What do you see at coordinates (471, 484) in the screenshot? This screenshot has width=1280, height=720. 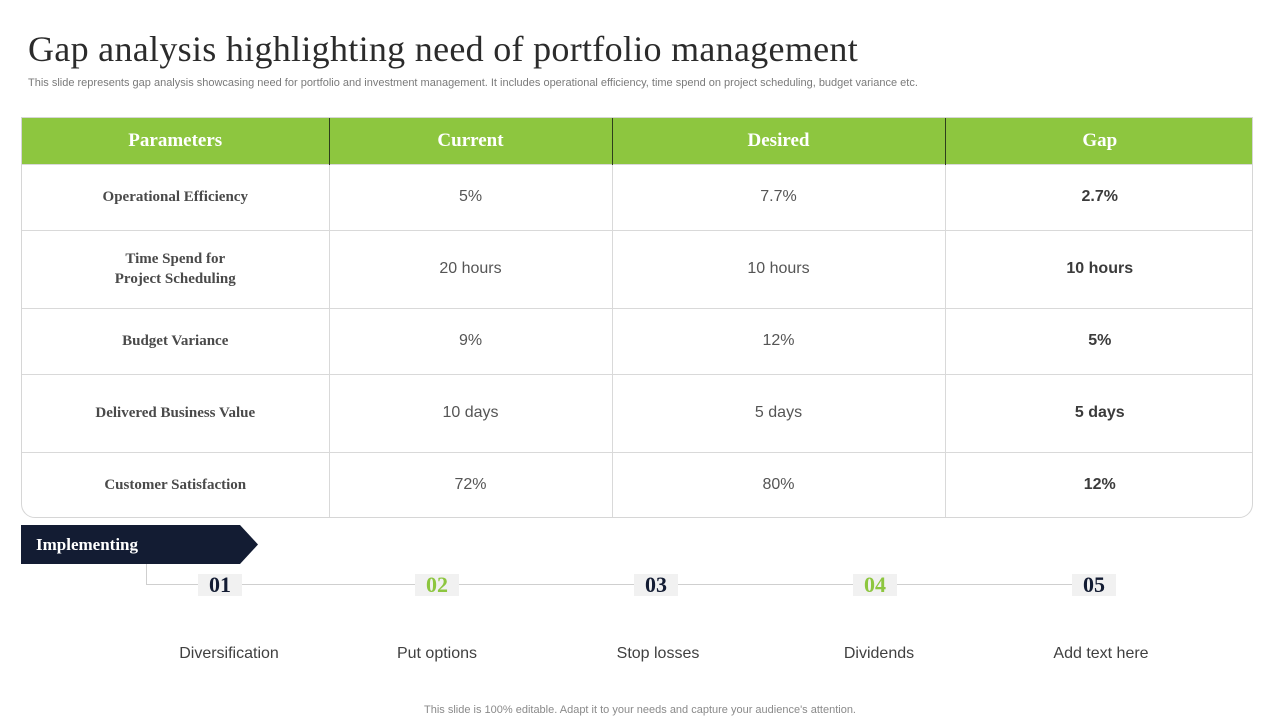 I see `row-current: 72%` at bounding box center [471, 484].